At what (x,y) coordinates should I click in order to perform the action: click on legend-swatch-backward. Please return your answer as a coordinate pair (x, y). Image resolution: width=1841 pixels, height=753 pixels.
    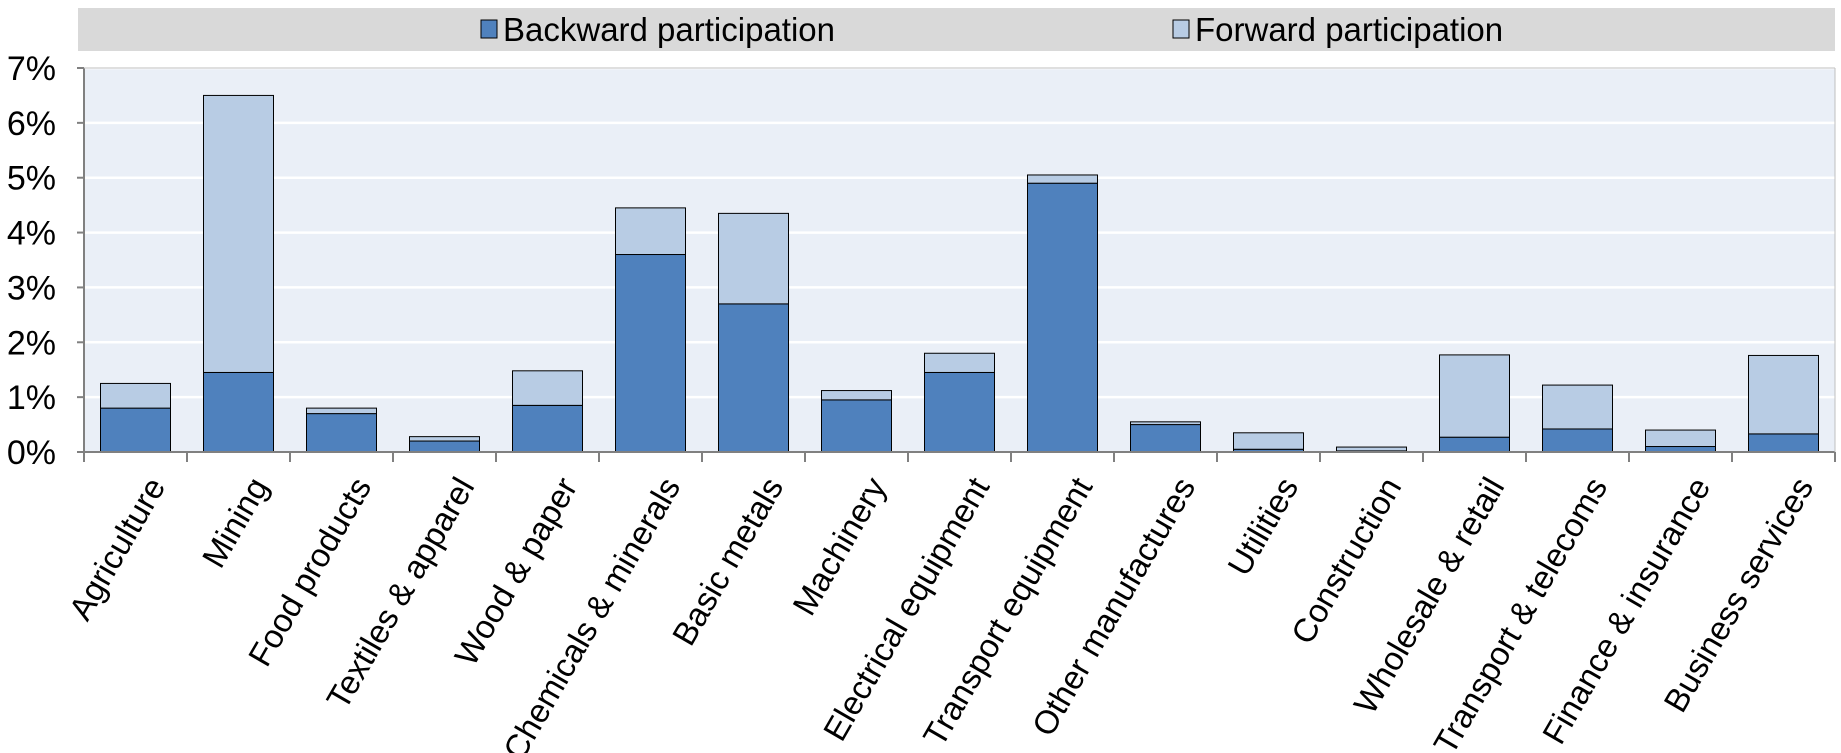
    Looking at the image, I should click on (489, 29).